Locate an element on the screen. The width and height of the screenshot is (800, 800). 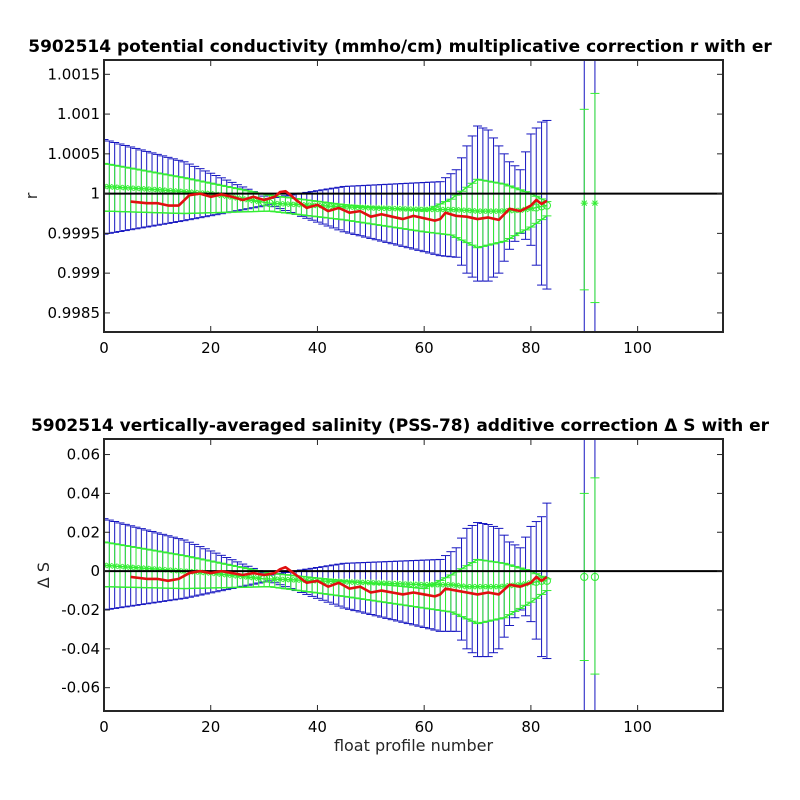
y-tick-label: 0.04 is located at coordinates (83, 493).